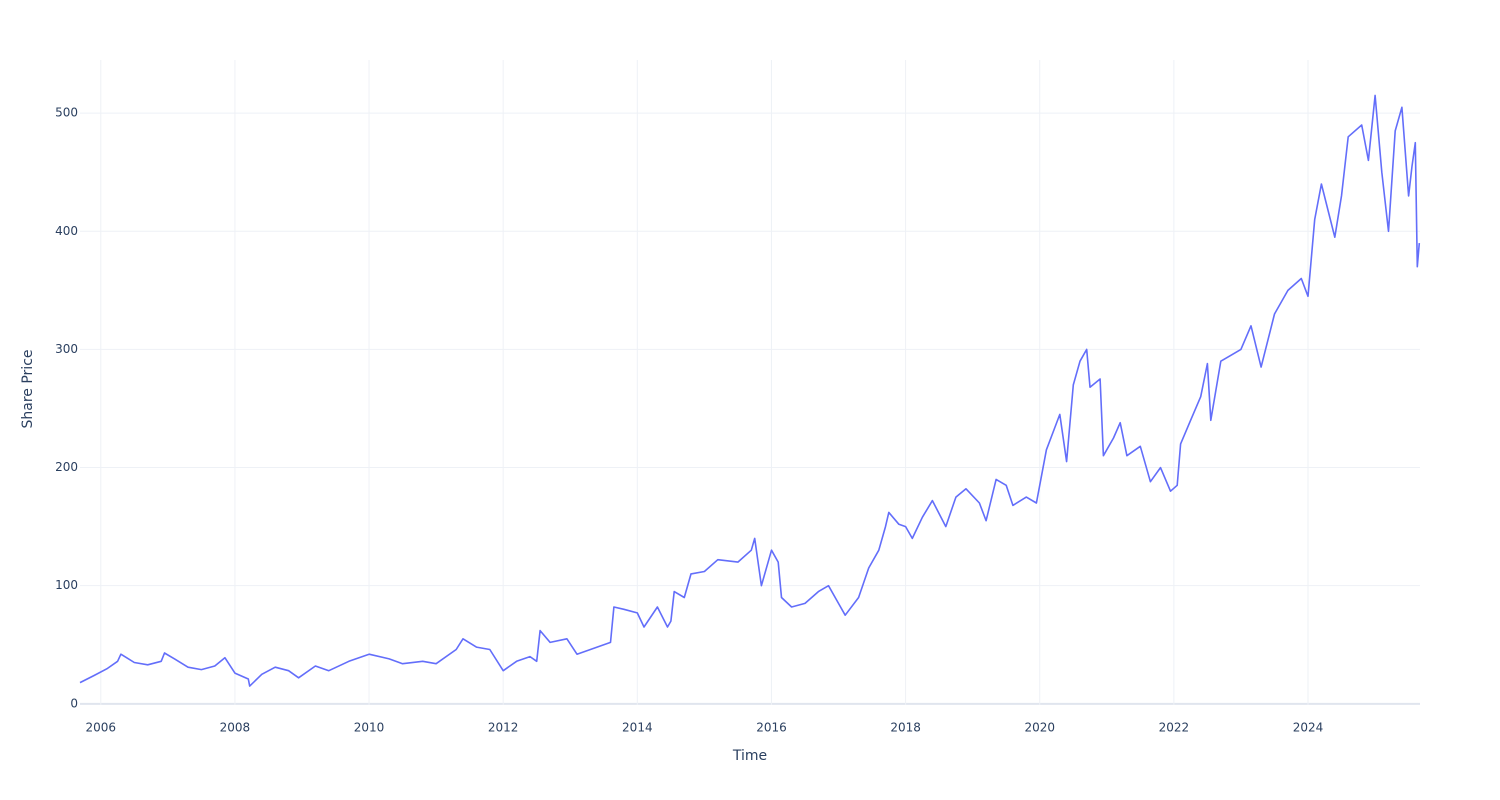  I want to click on x-tick-label: 2022, so click(1174, 728).